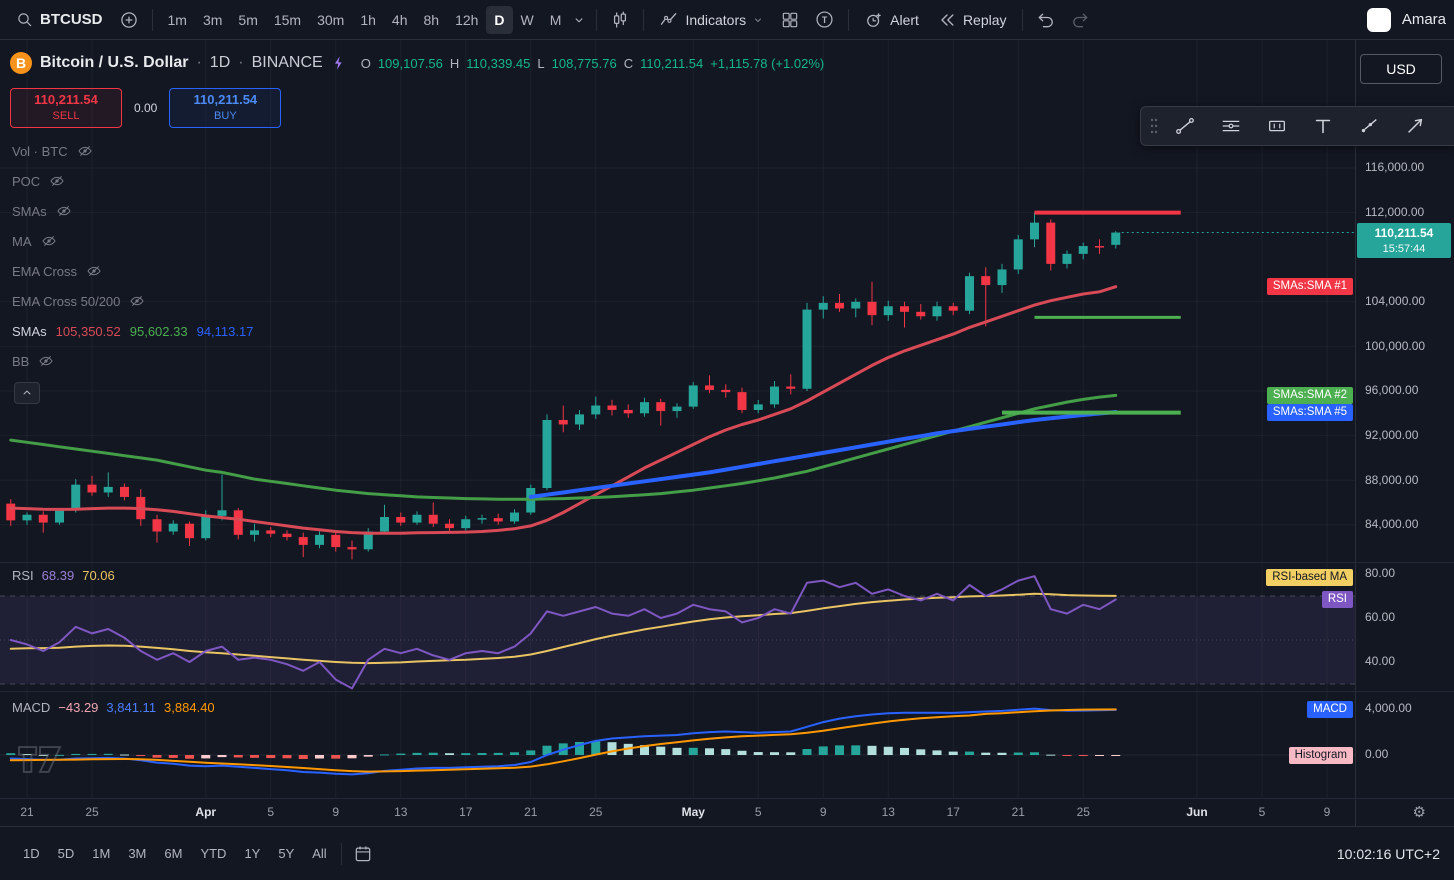  Describe the element at coordinates (286, 853) in the screenshot. I see `range-5y: 5Y` at that location.